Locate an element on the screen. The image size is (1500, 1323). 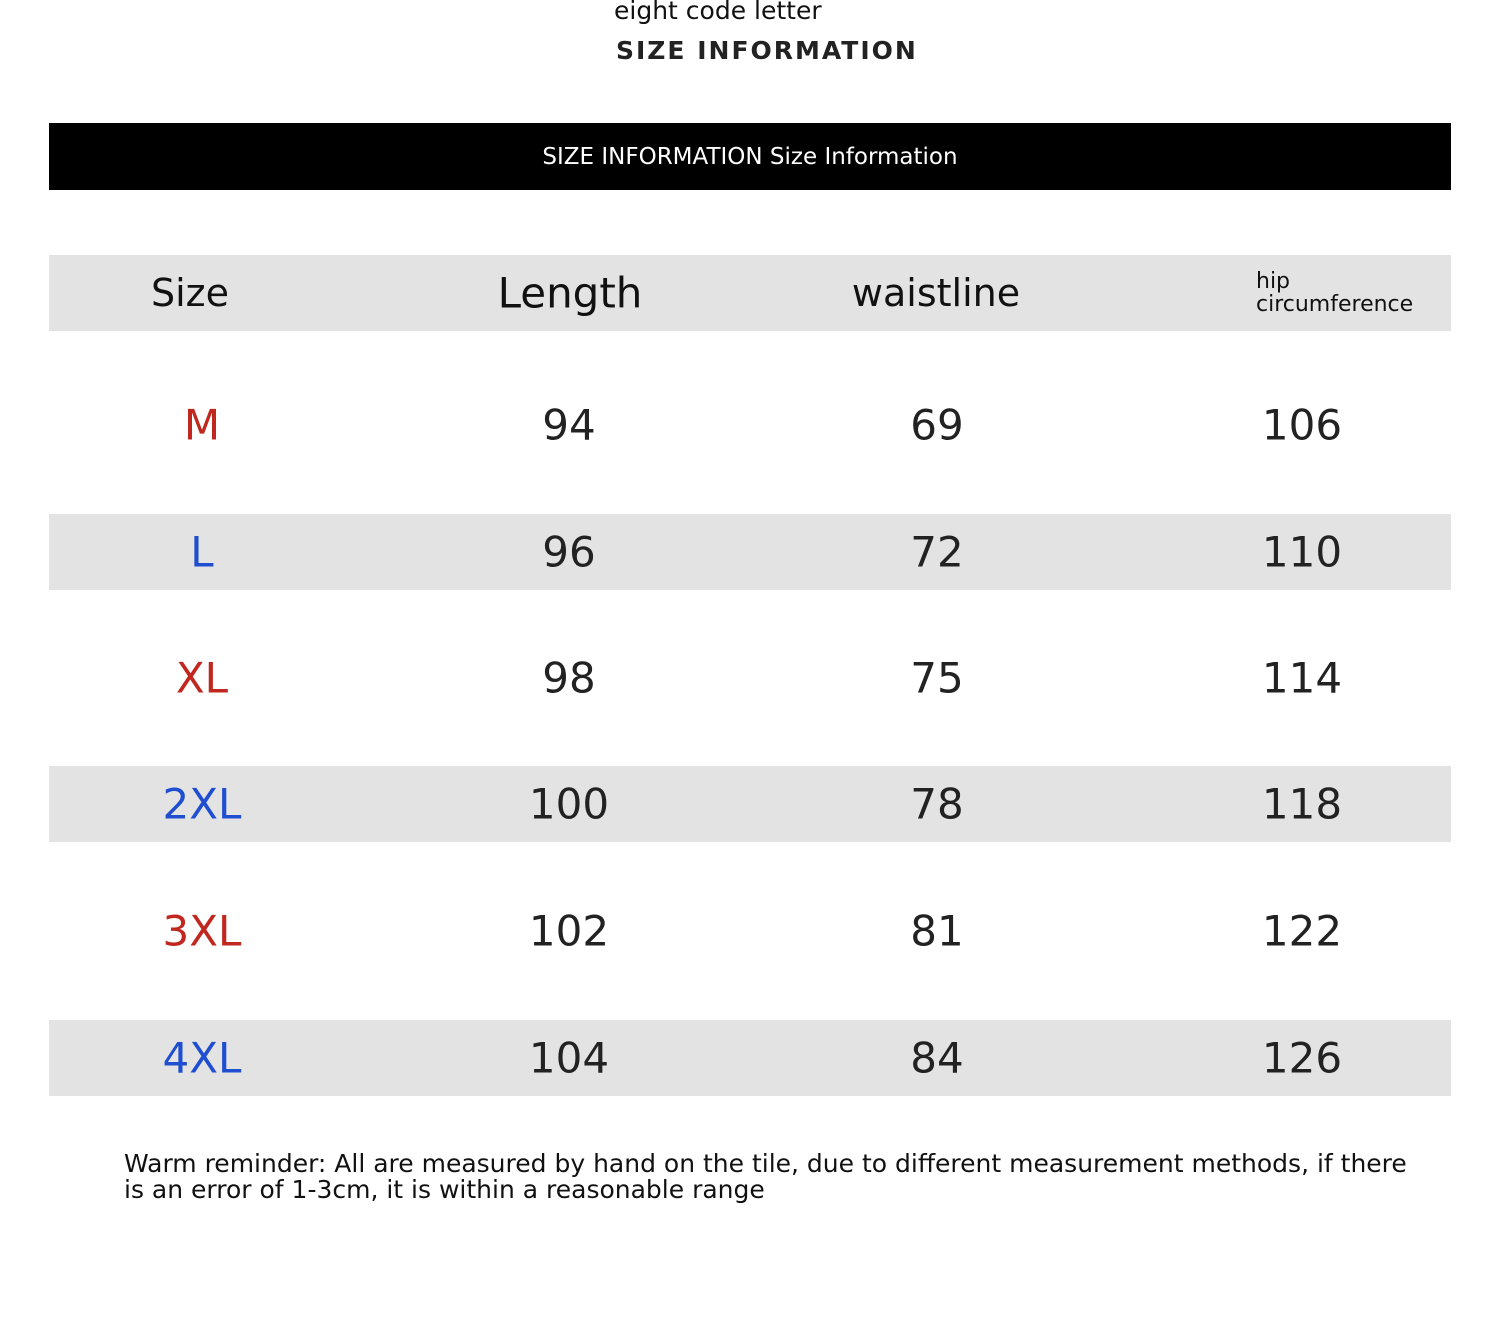
header-row is located at coordinates (750, 293).